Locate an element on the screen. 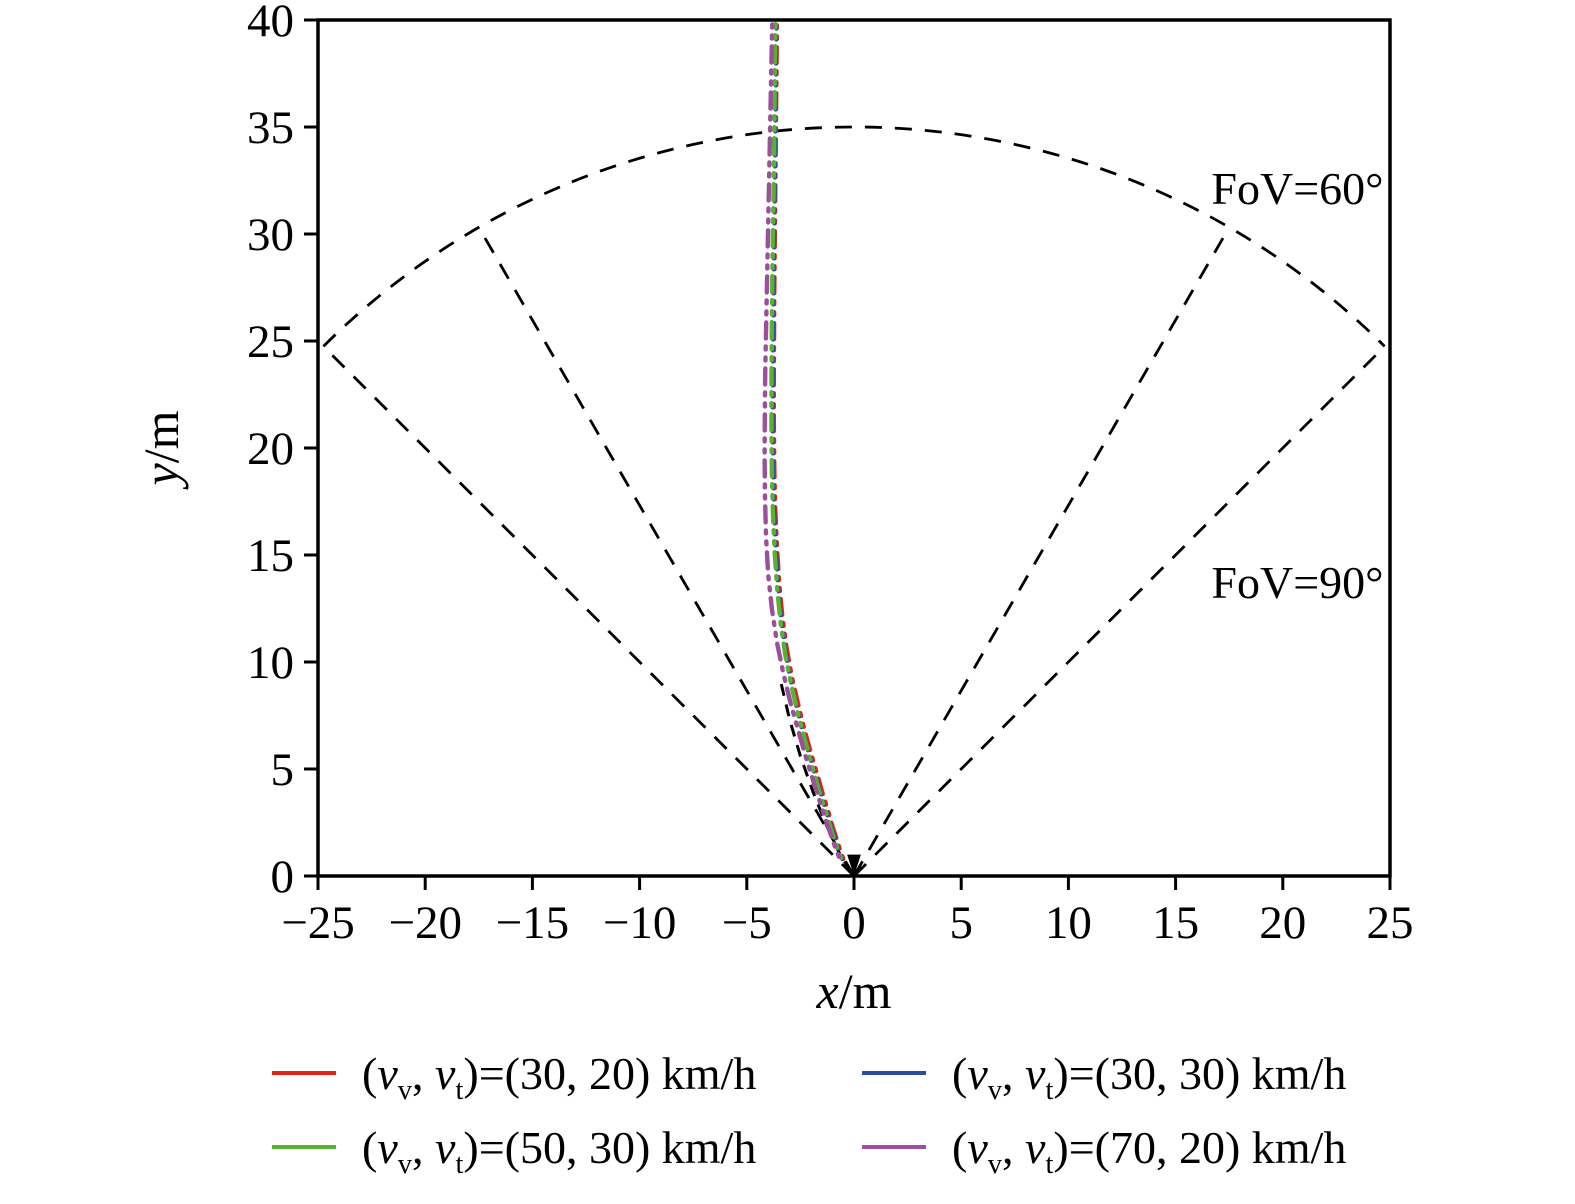 Image resolution: width=1575 pixels, height=1204 pixels. x-tick-label: 5 is located at coordinates (961, 923).